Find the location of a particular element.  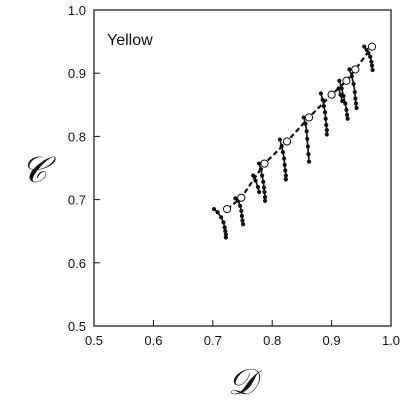

x-tick-label: 0.5 is located at coordinates (94, 340).